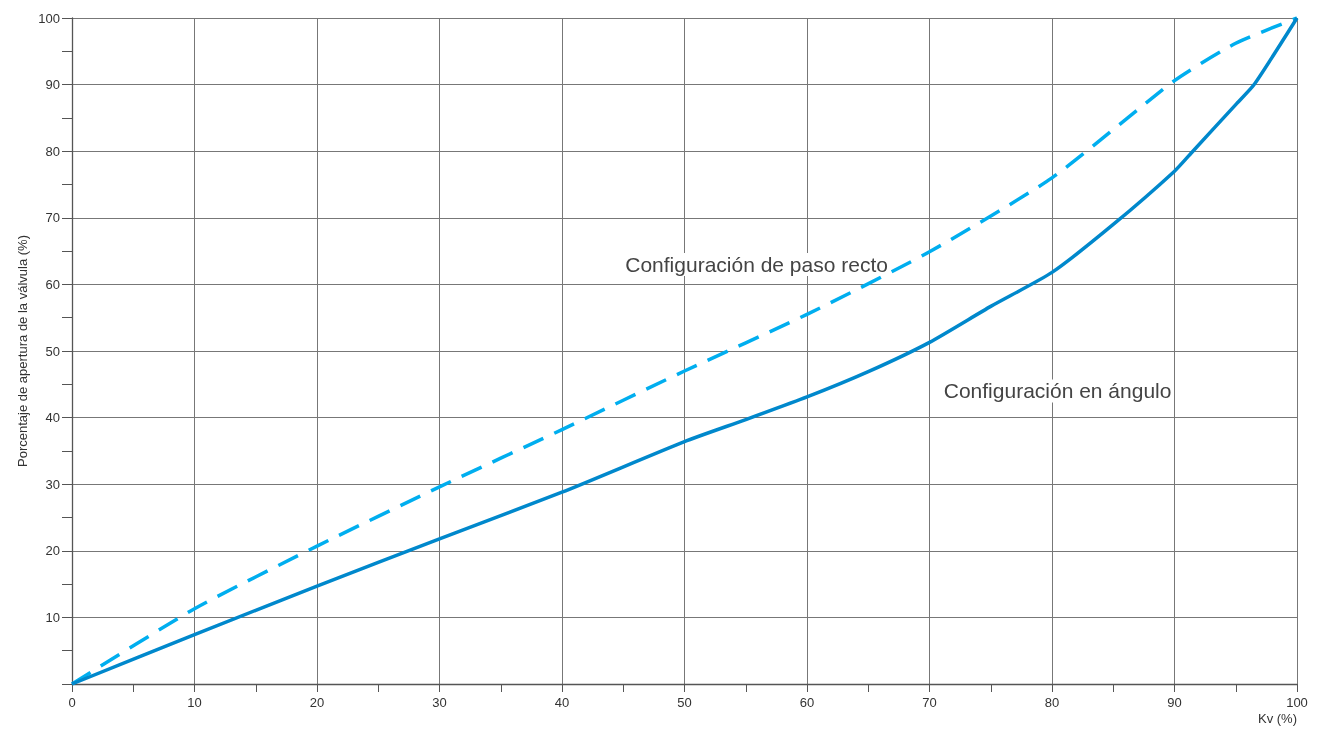 This screenshot has height=746, width=1321. Describe the element at coordinates (439, 702) in the screenshot. I see `x-tick-label: 30` at that location.